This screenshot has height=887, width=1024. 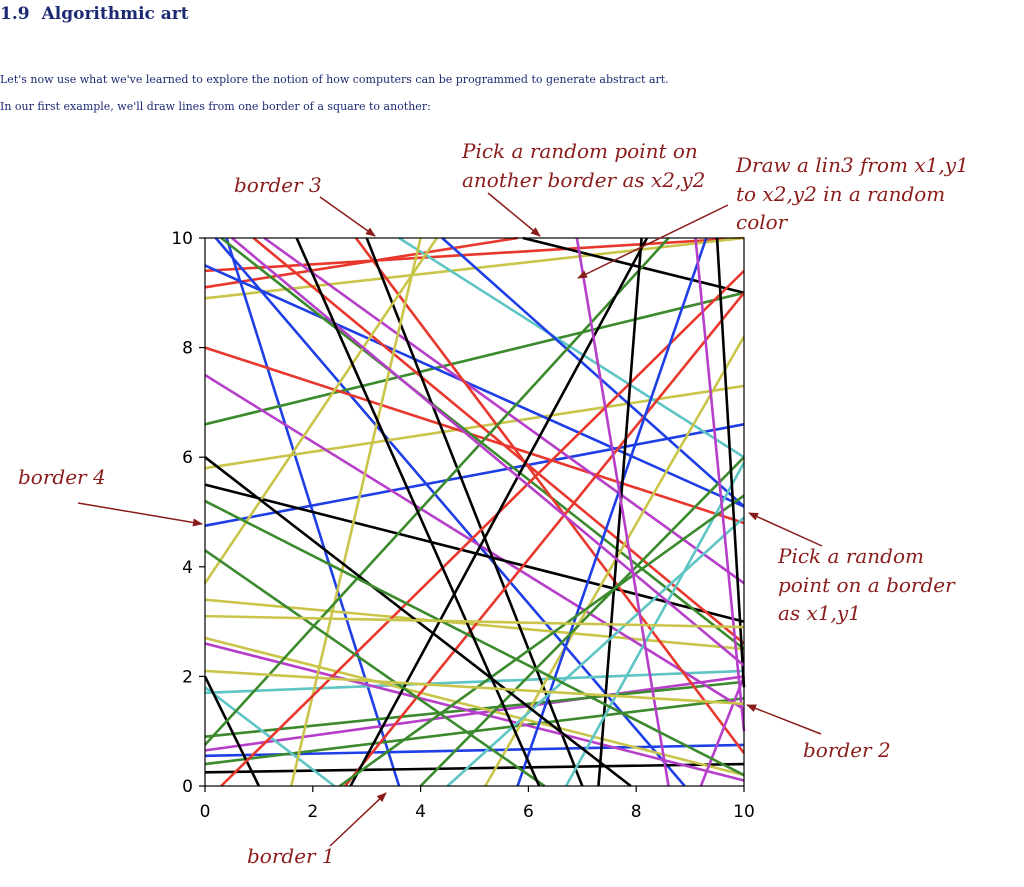 What do you see at coordinates (867, 585) in the screenshot?
I see `pick-first-line-2: point on a border` at bounding box center [867, 585].